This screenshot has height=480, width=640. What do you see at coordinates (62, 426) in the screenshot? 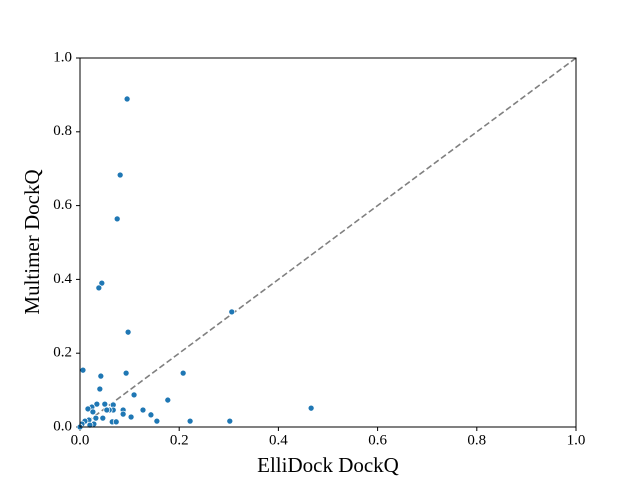
I see `y-tick-label: 0.0` at bounding box center [62, 426].